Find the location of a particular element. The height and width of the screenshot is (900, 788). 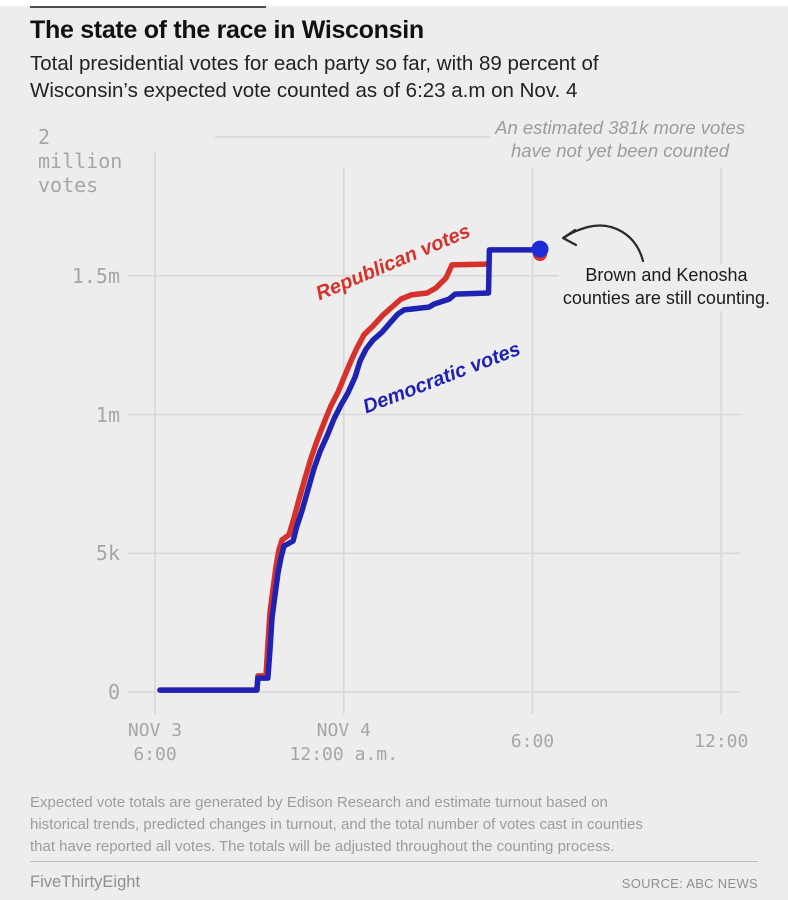

y-tick-label: 1.5m is located at coordinates (95, 275).